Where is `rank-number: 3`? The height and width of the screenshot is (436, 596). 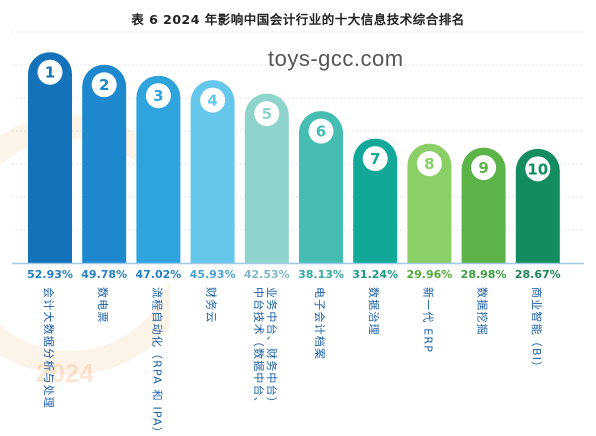
rank-number: 3 is located at coordinates (158, 96).